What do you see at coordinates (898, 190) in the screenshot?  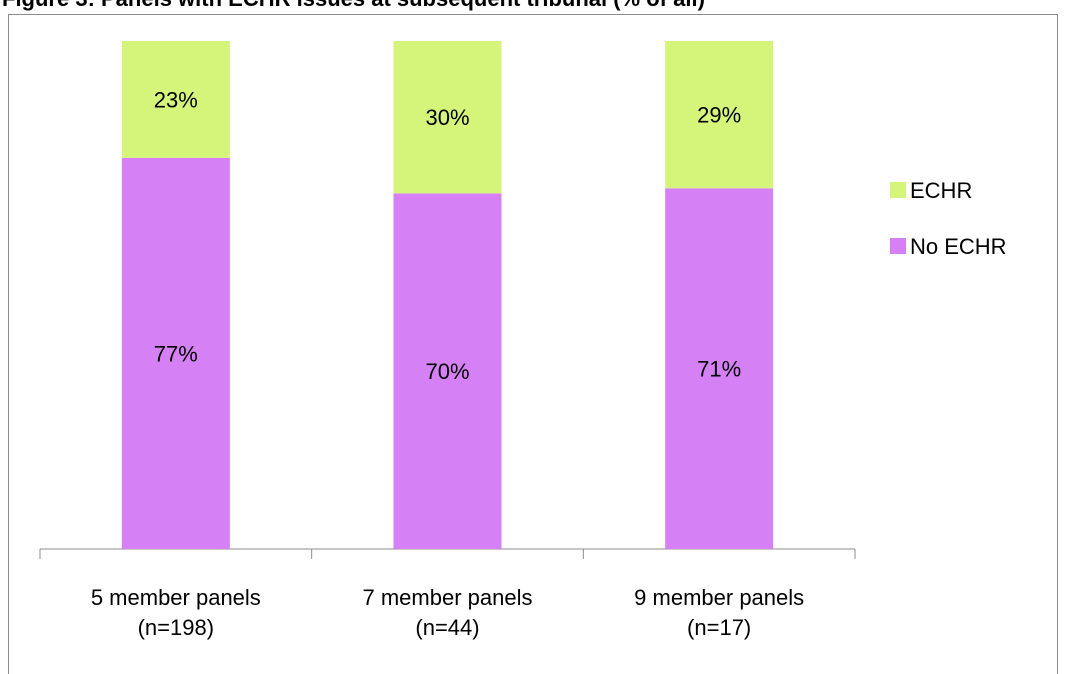 I see `legend-swatch-echr` at bounding box center [898, 190].